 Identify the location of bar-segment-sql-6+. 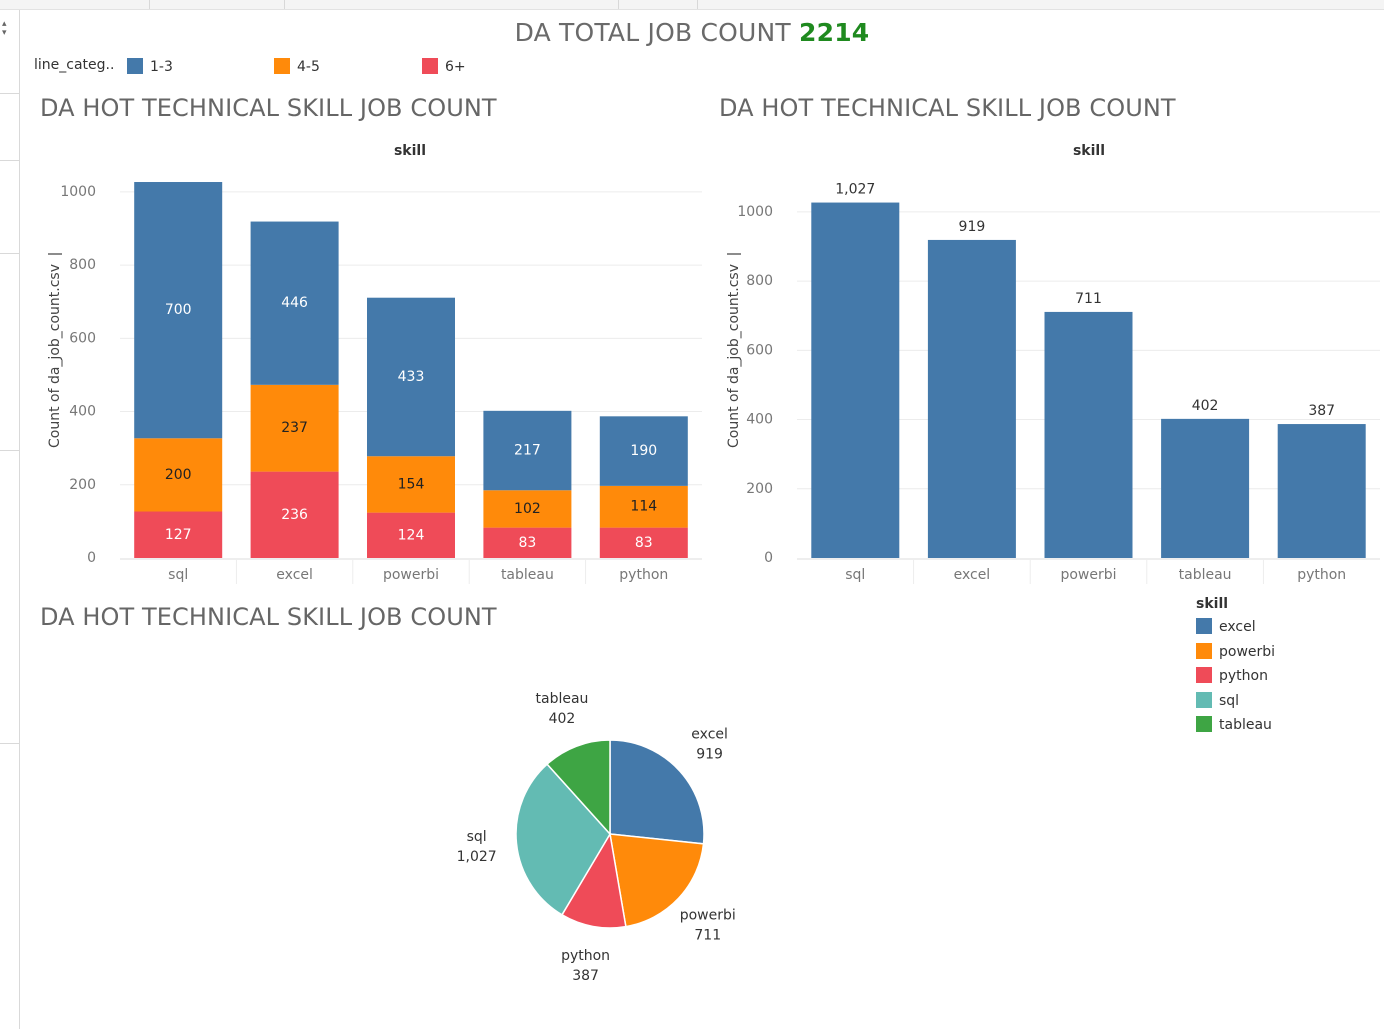
(178, 534).